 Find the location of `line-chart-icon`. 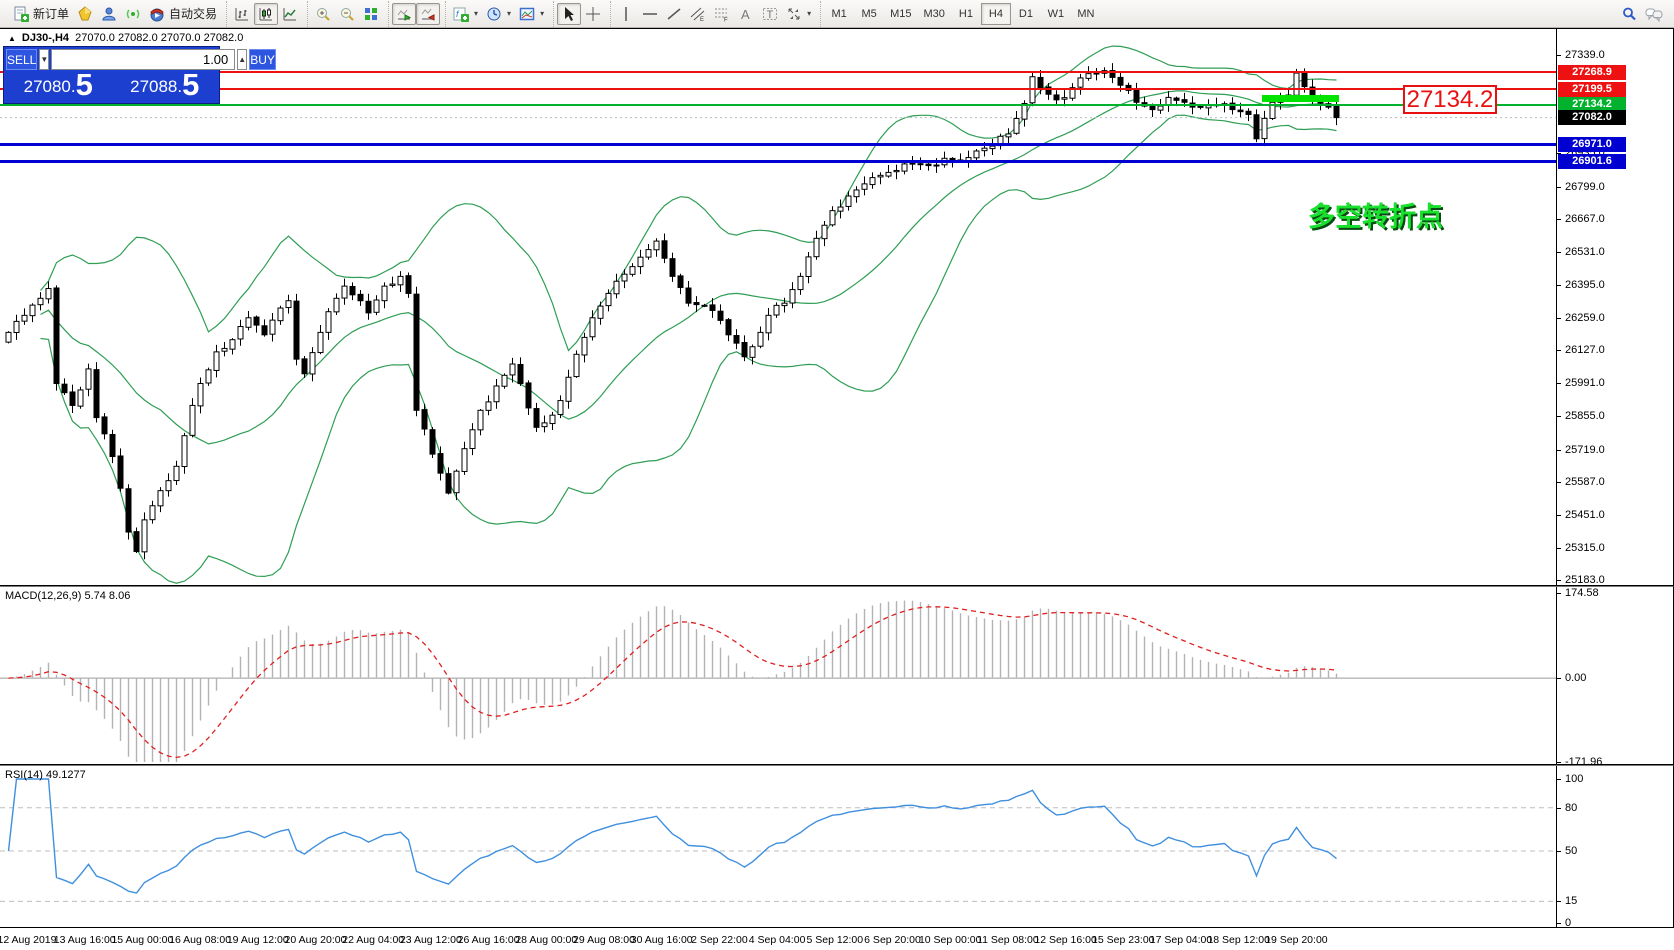

line-chart-icon is located at coordinates (290, 13).